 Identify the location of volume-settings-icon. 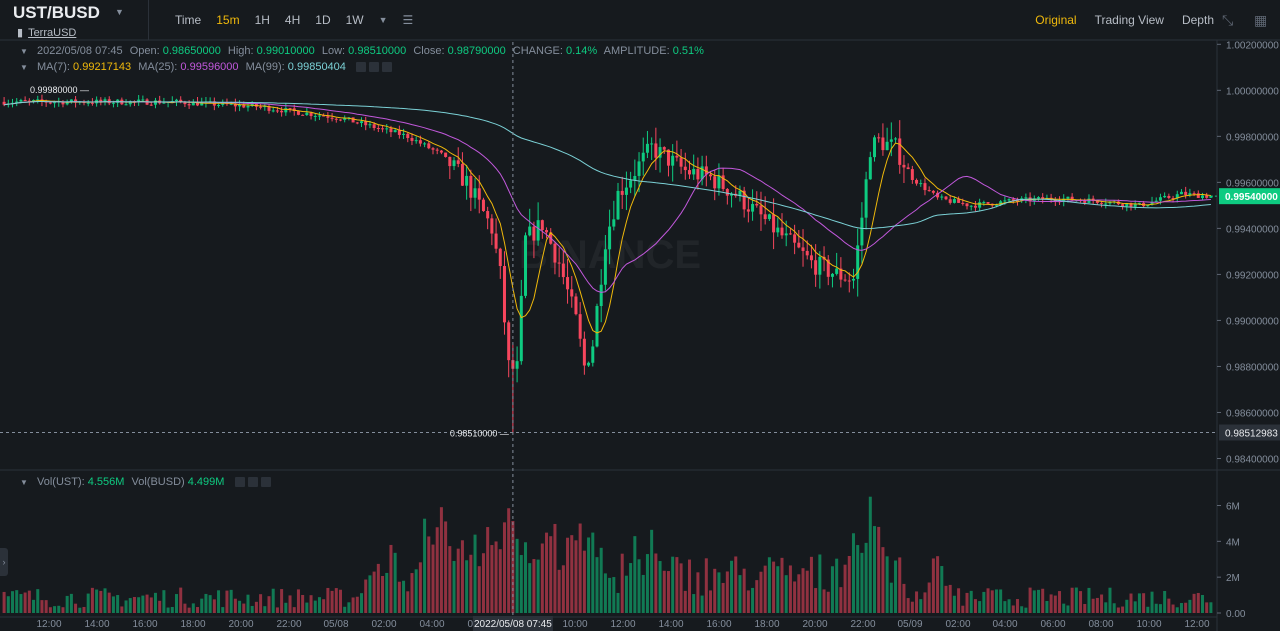
(252, 482).